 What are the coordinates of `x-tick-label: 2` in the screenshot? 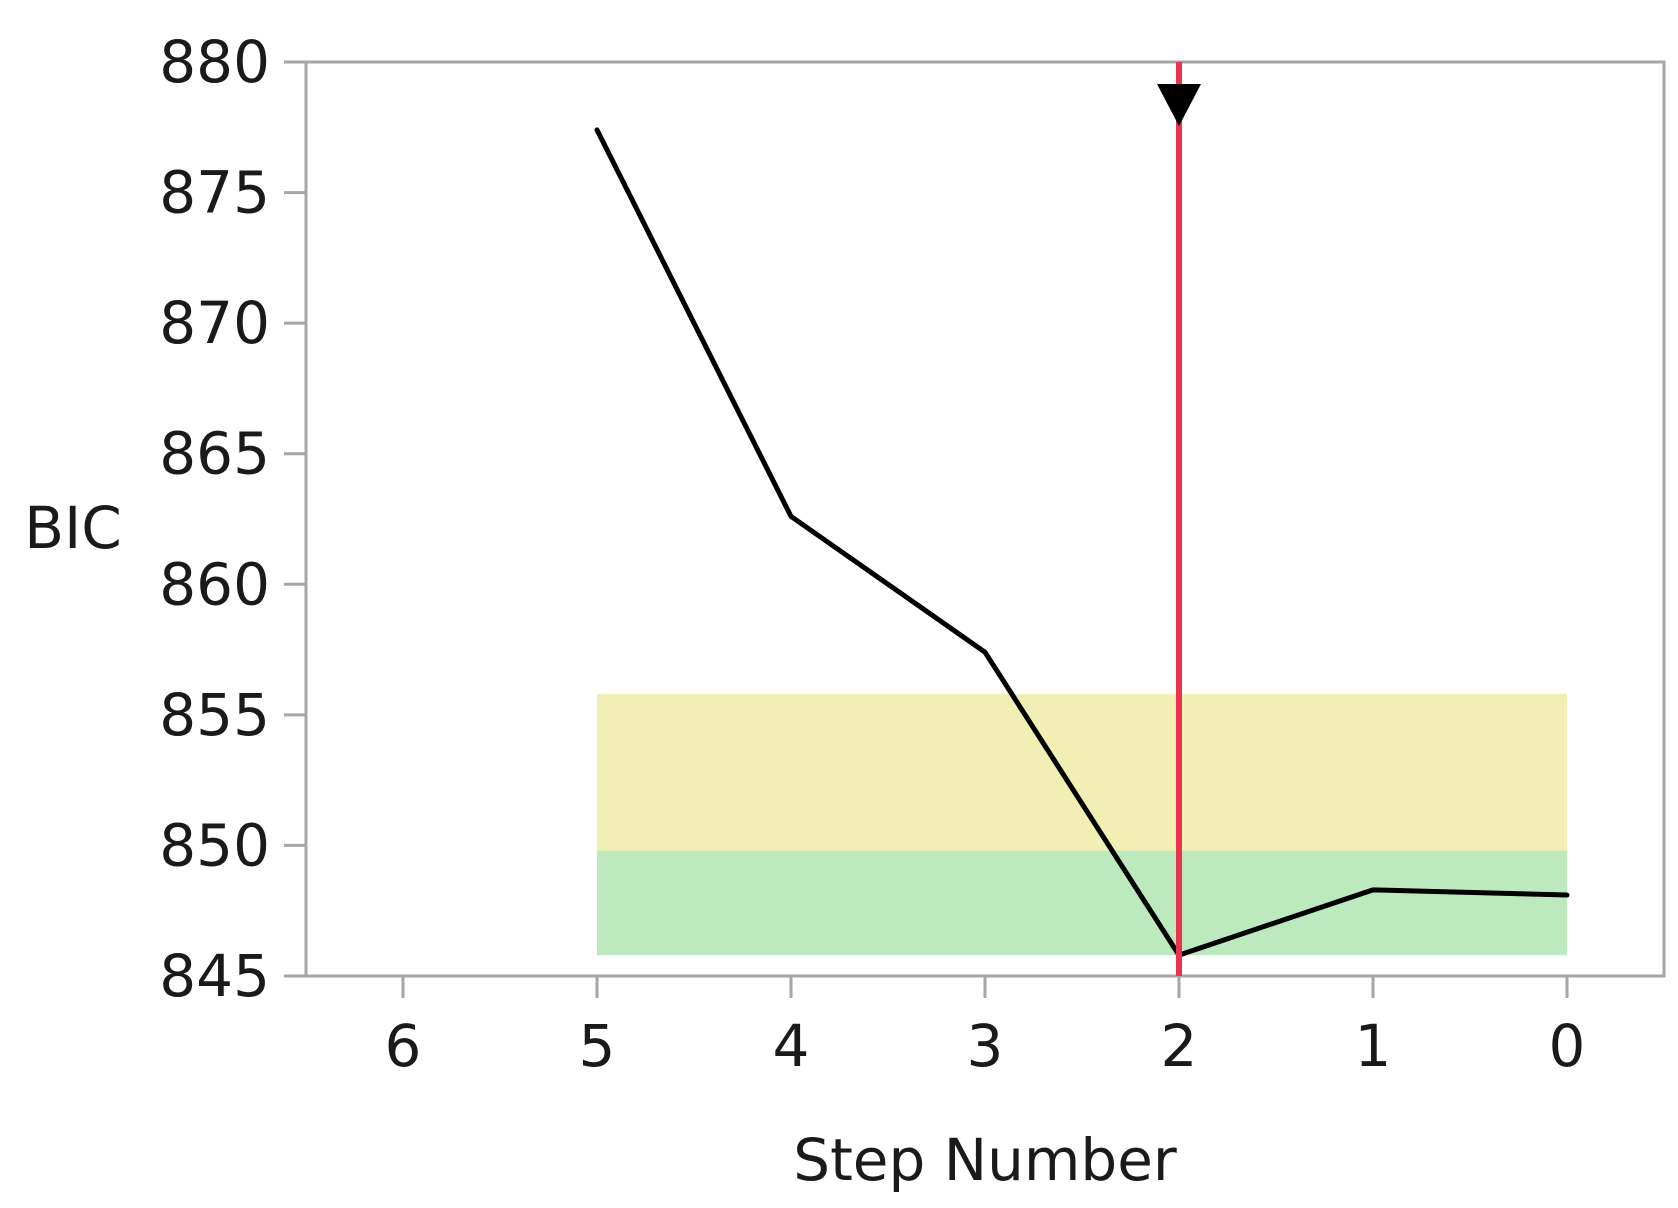 It's located at (1179, 1046).